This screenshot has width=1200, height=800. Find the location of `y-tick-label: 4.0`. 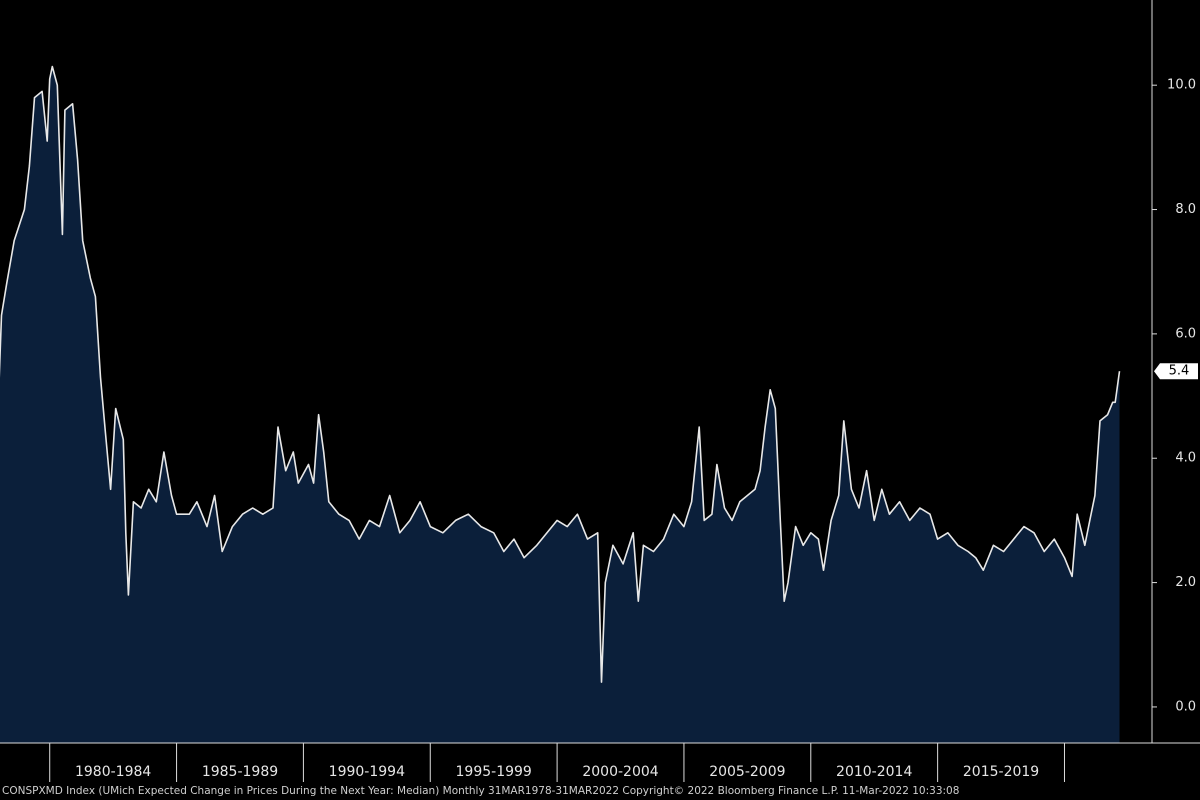

y-tick-label: 4.0 is located at coordinates (1185, 458).